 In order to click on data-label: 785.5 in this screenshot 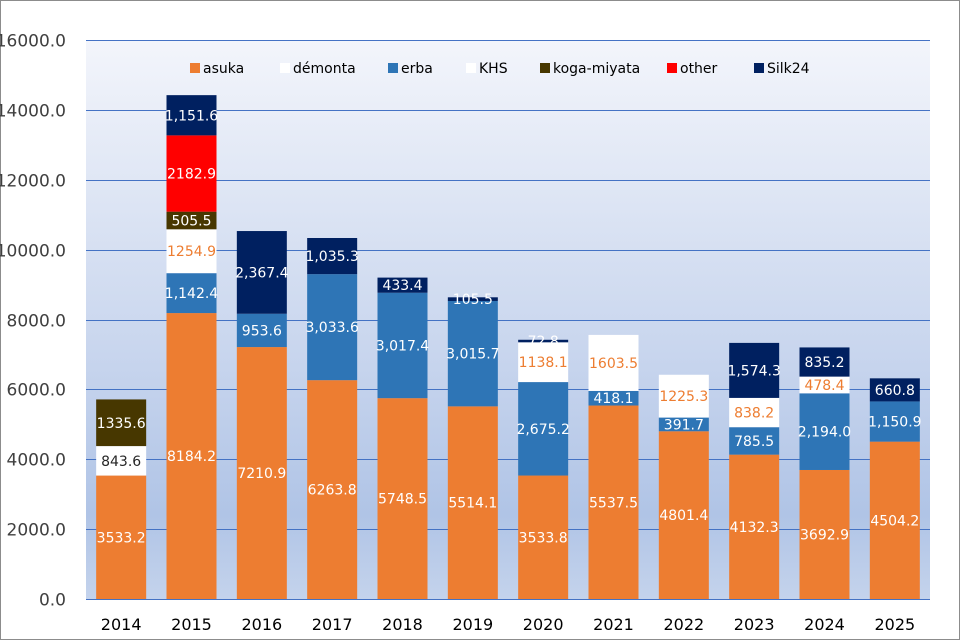, I will do `click(754, 442)`.